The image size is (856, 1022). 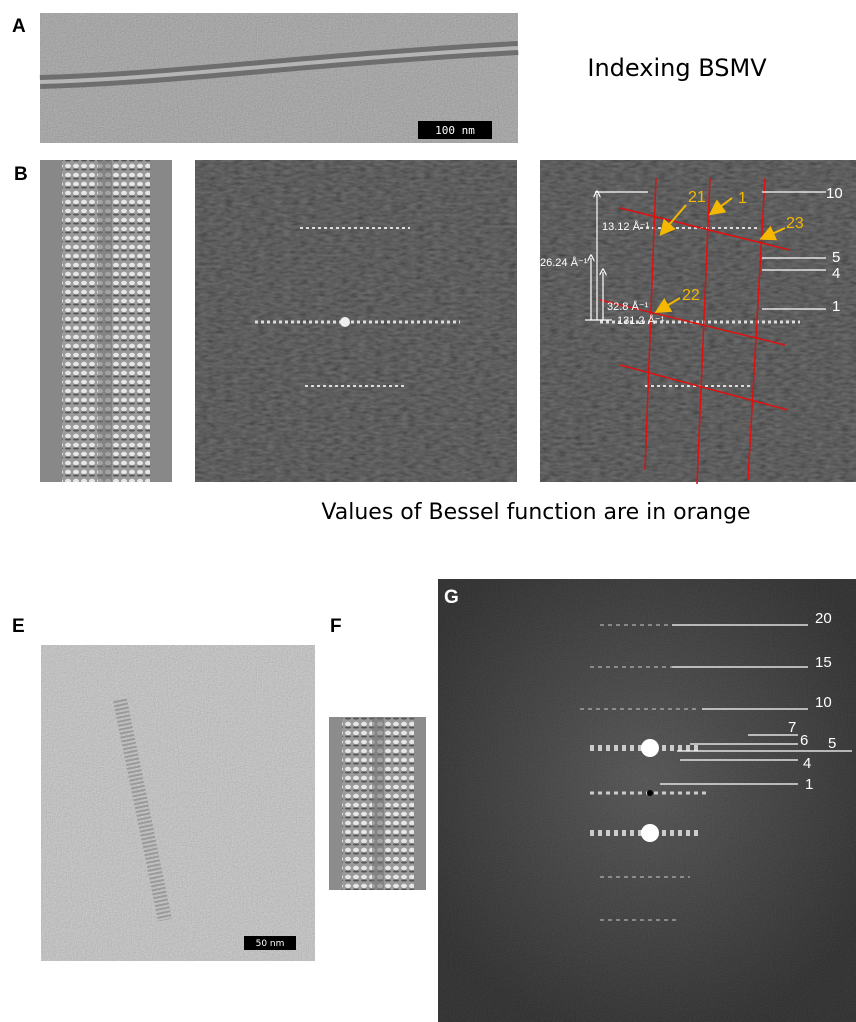 I want to click on bessel-label: 22, so click(x=691, y=295).